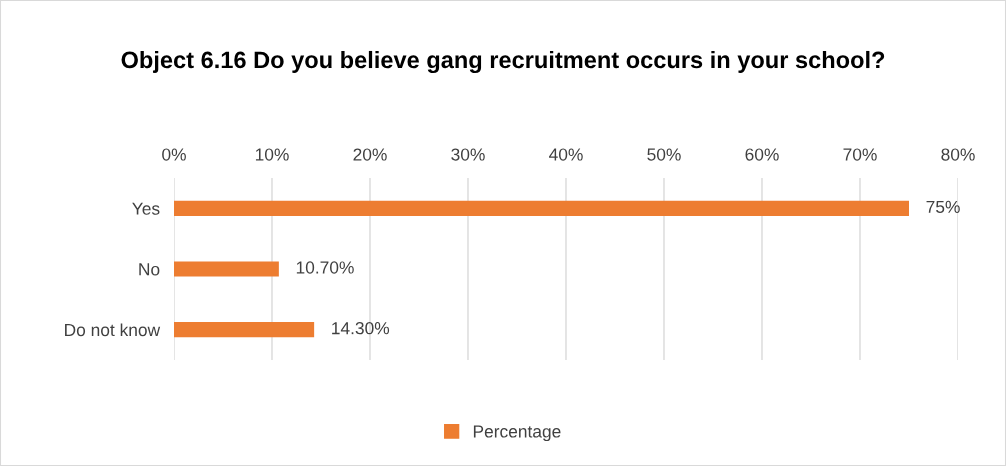 This screenshot has height=466, width=1006. What do you see at coordinates (149, 269) in the screenshot?
I see `y-tick-label: No` at bounding box center [149, 269].